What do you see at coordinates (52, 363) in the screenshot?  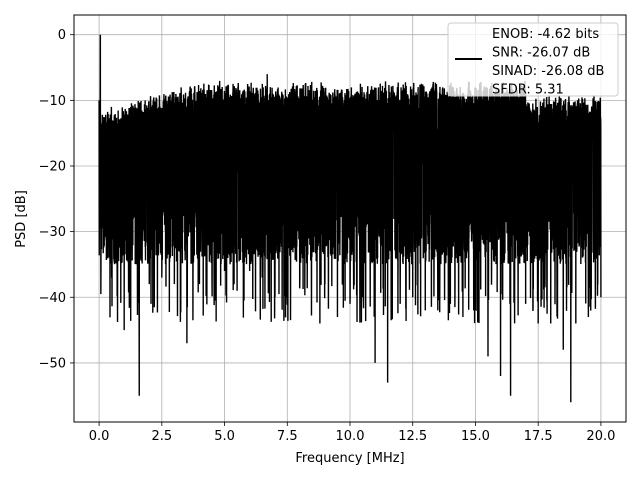 I see `y-tick-label: −50` at bounding box center [52, 363].